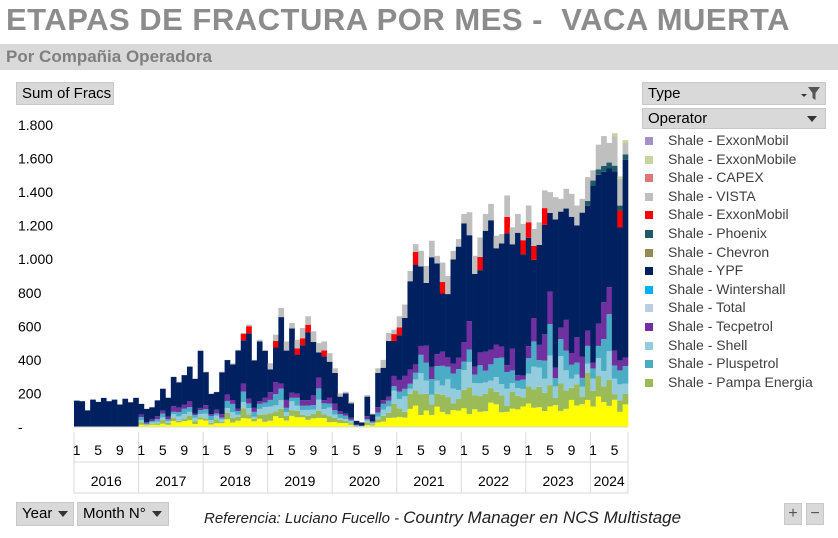 This screenshot has height=538, width=838. What do you see at coordinates (507, 450) in the screenshot?
I see `month-tick-label: 9` at bounding box center [507, 450].